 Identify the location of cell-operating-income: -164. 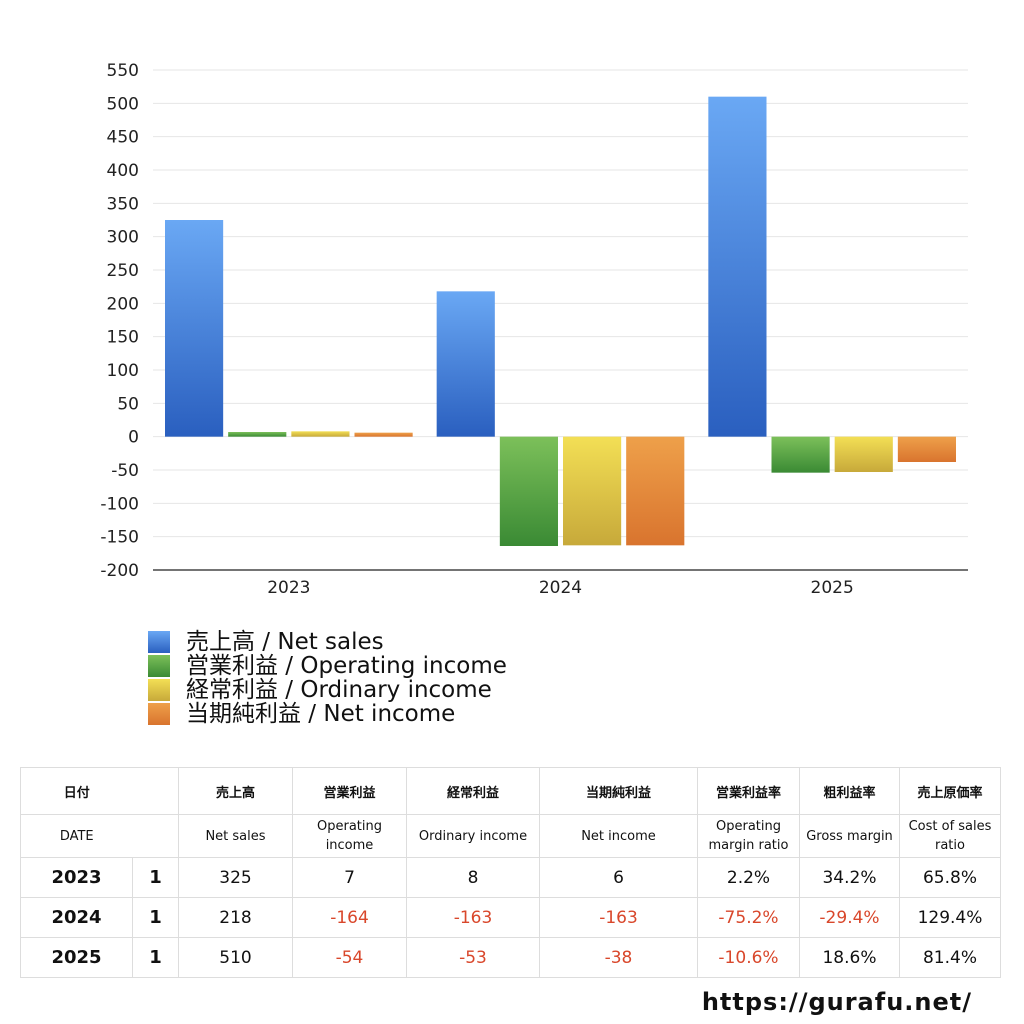
(349, 917).